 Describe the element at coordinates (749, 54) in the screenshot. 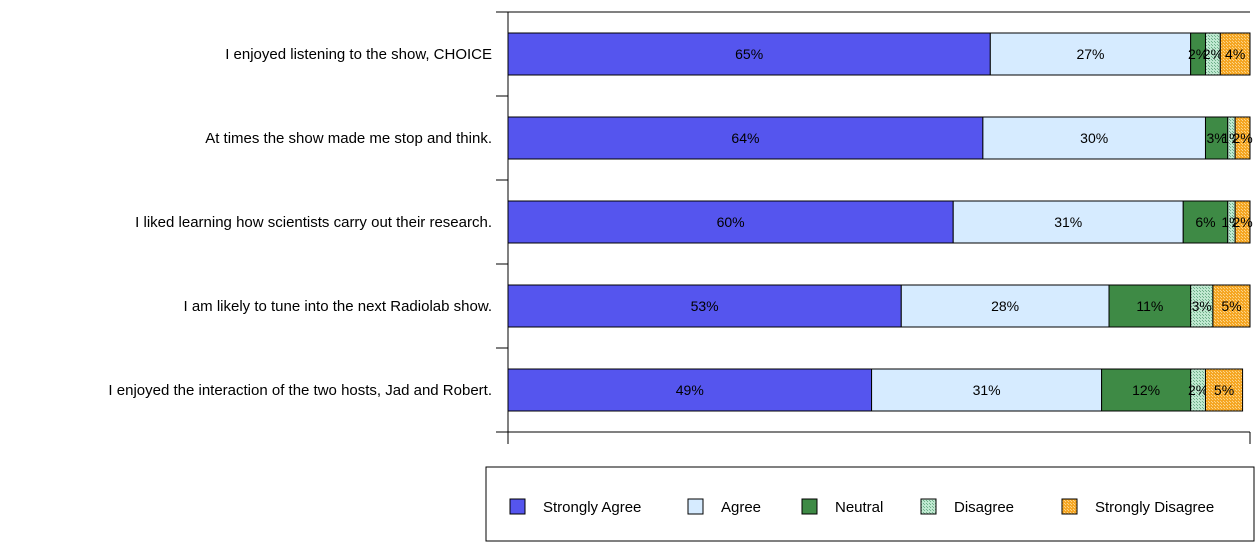

I see `data-label: 65%` at that location.